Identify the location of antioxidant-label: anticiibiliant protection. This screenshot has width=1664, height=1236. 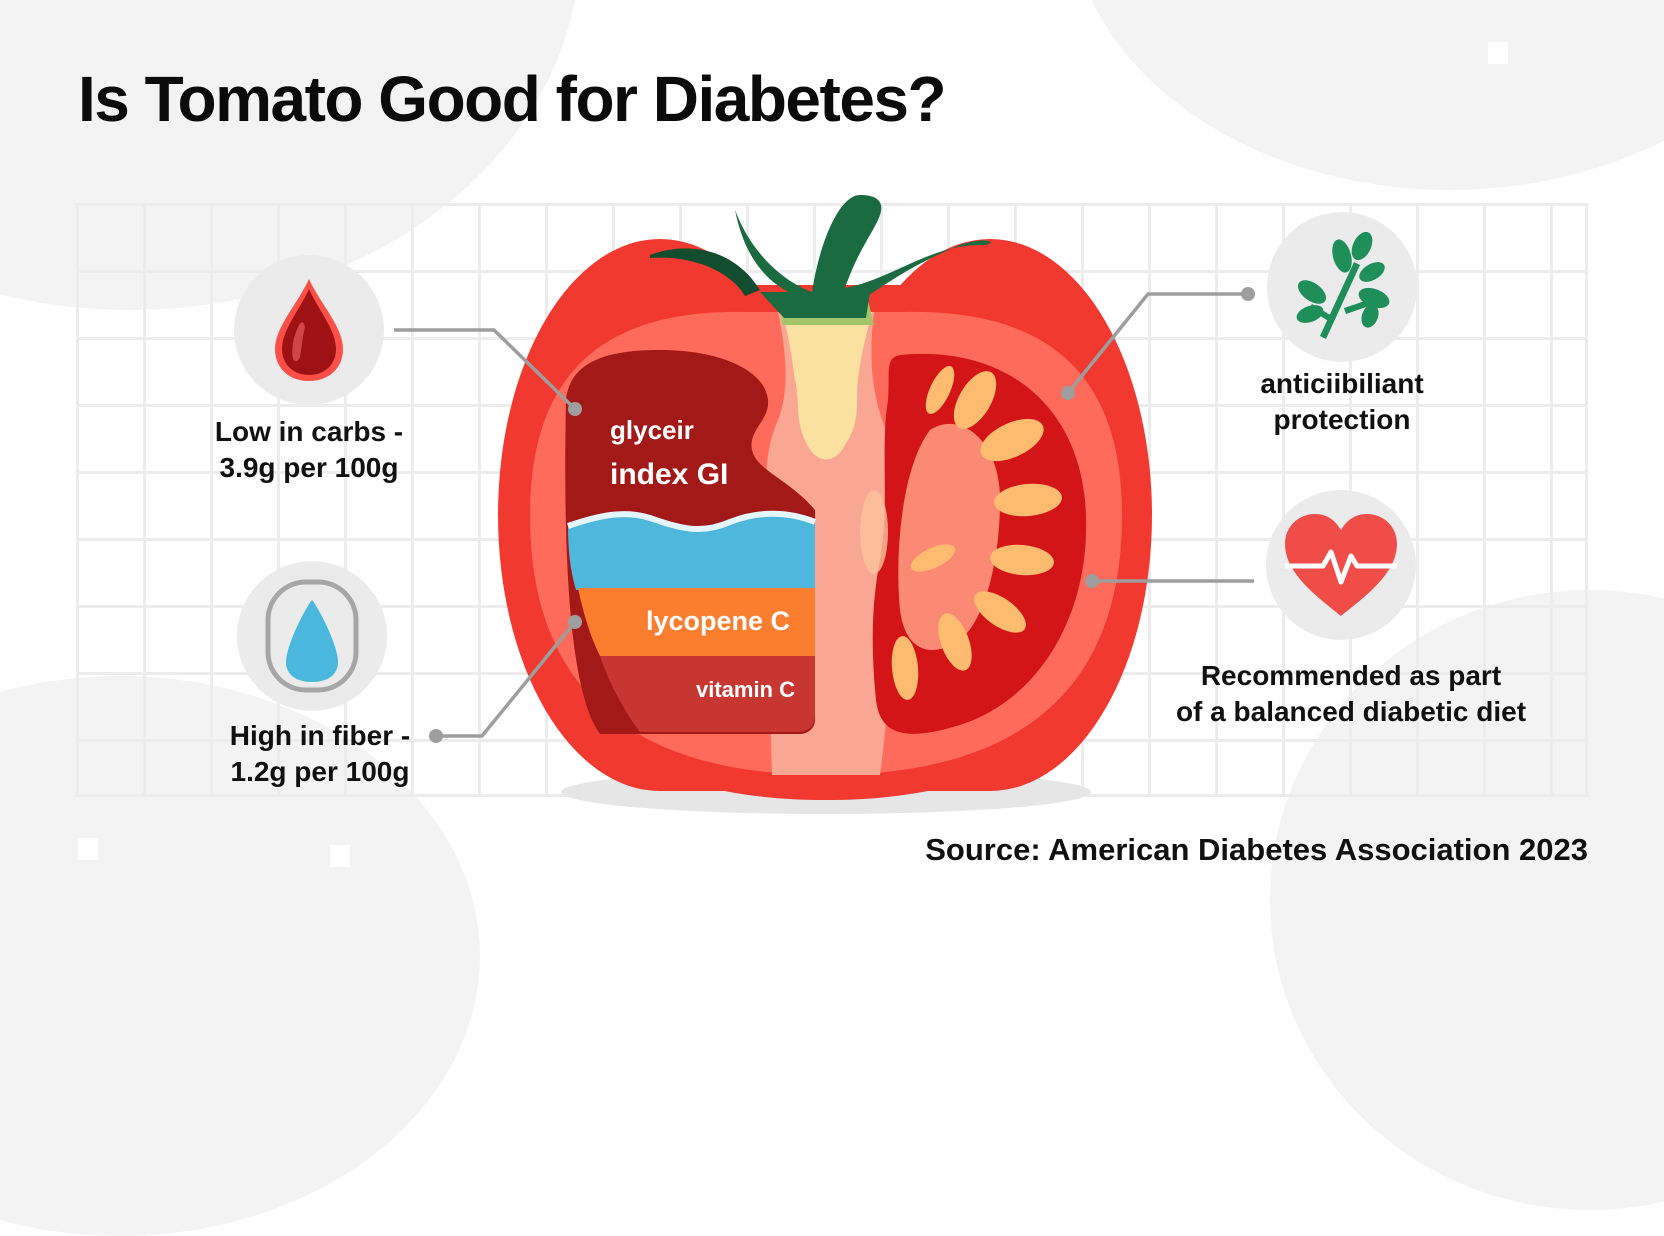
(1342, 402).